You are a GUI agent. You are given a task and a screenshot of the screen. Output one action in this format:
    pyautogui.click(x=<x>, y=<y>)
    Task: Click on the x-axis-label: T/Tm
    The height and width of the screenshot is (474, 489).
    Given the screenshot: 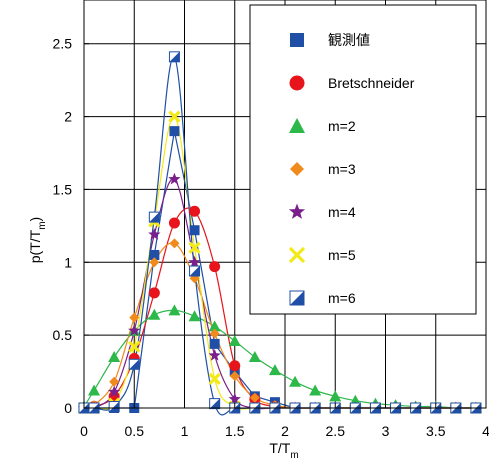 What is the action you would take?
    pyautogui.click(x=283, y=450)
    